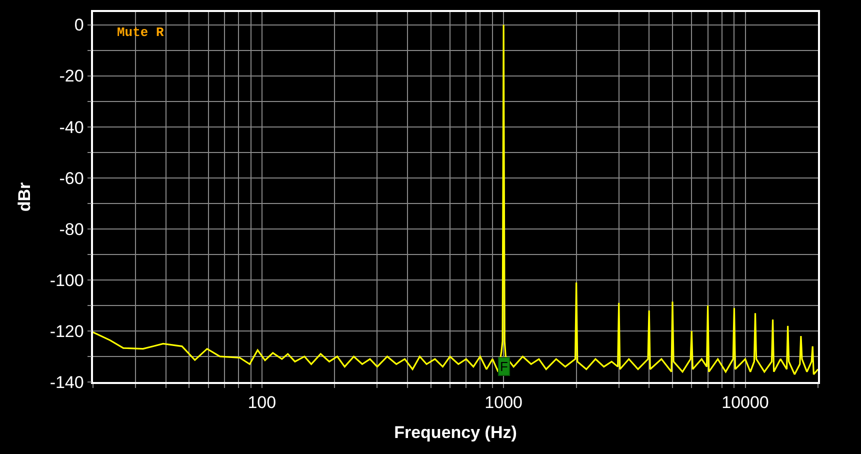  What do you see at coordinates (67, 382) in the screenshot?
I see `y-tick-label: -140` at bounding box center [67, 382].